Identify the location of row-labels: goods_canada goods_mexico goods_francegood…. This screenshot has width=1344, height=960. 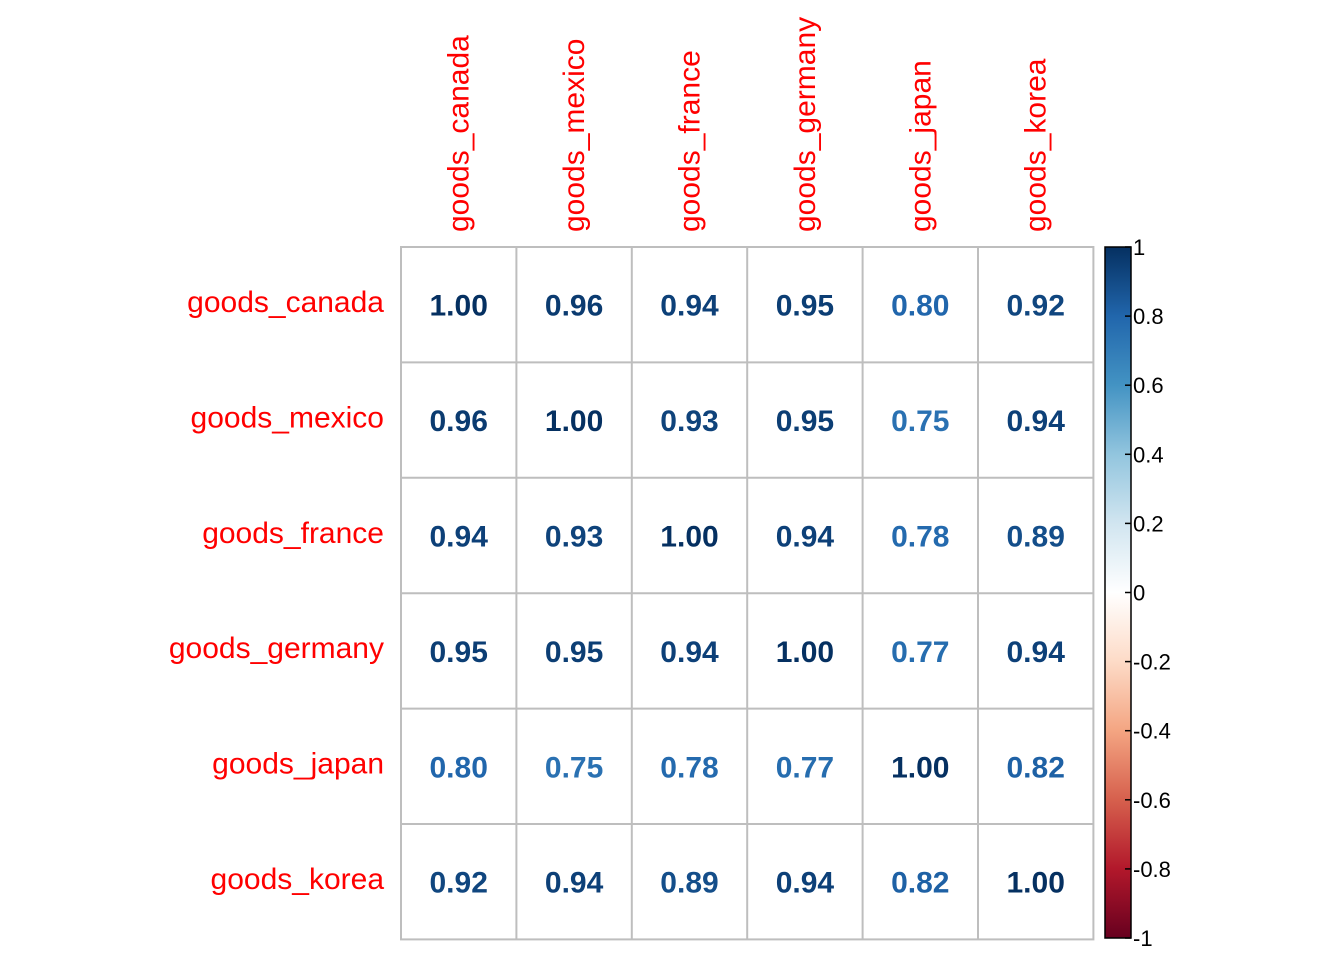
(276, 591).